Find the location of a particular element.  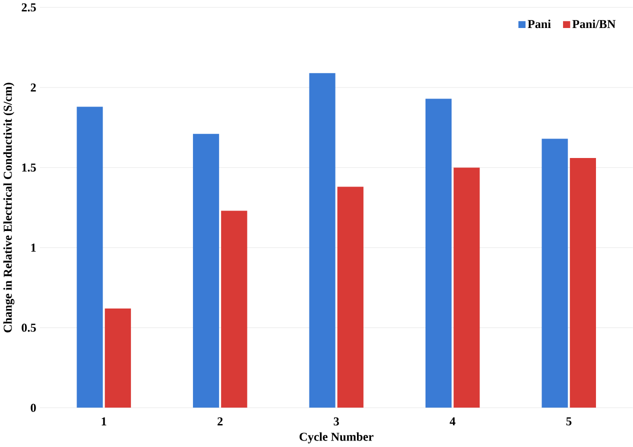

y-axis-title: Change in Relative Electrical Conductivit (S/cm) is located at coordinates (8, 207).